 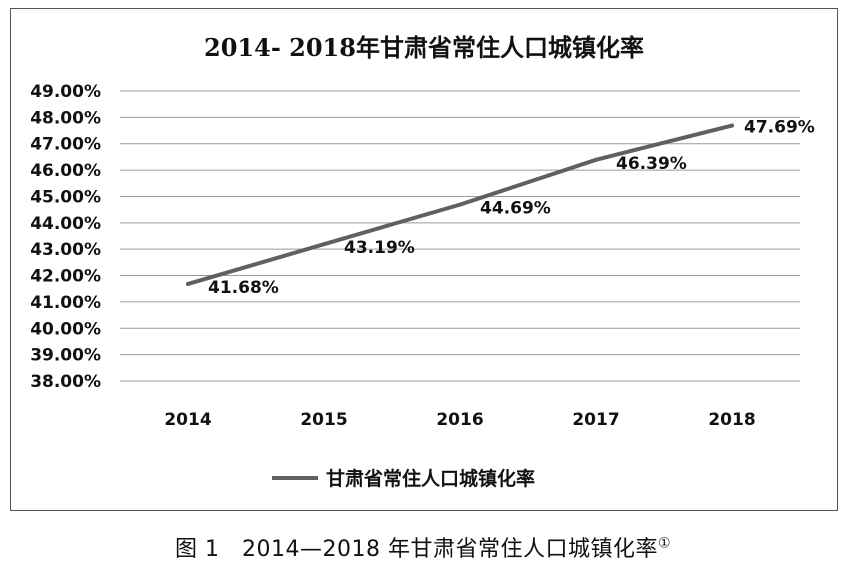 I want to click on data-label: 46.39%, so click(x=651, y=164).